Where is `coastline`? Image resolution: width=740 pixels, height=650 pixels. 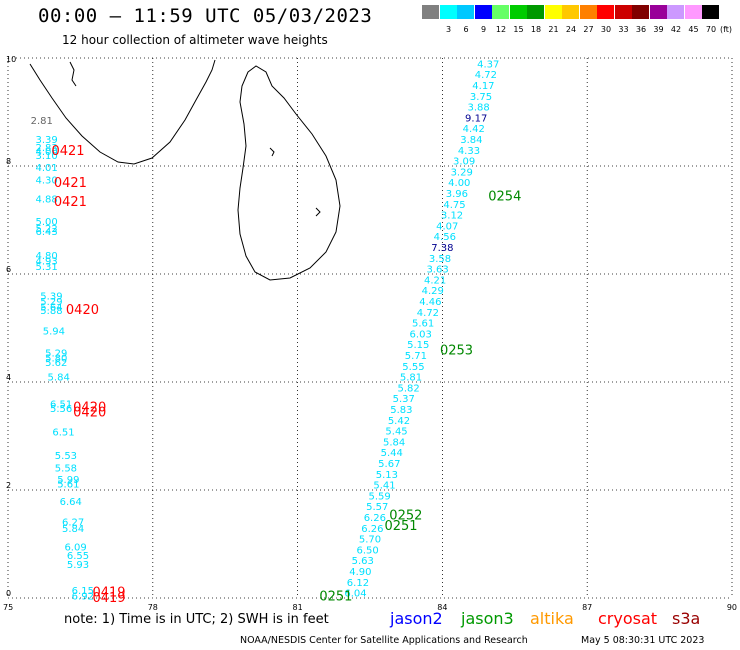
coastline is located at coordinates (185, 170).